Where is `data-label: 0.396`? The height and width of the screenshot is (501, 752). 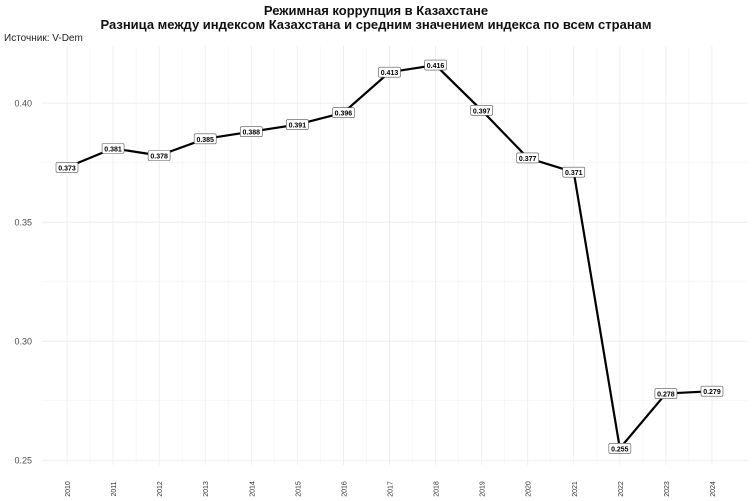 data-label: 0.396 is located at coordinates (343, 112).